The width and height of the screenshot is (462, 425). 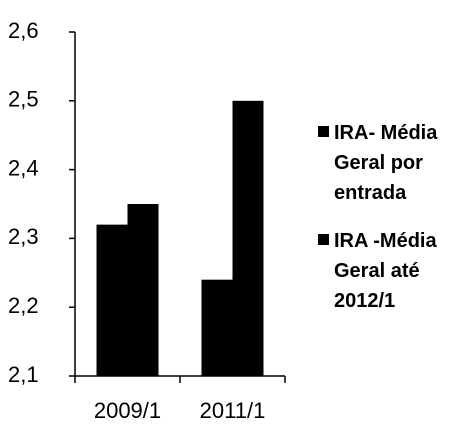 I want to click on legend-item: IRA -Média Geral até 2012/1, so click(x=388, y=271).